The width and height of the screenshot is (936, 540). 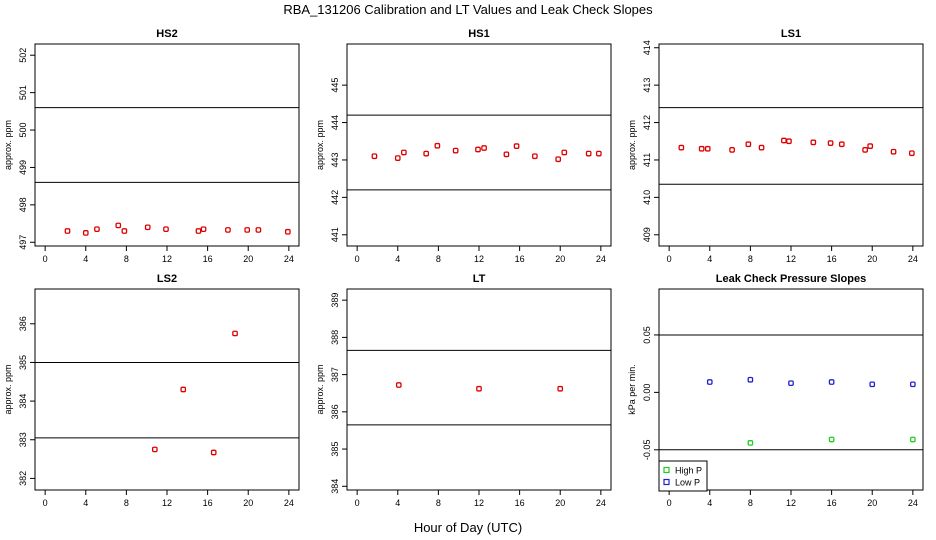 I want to click on y-tick-label: 409, so click(x=647, y=234).